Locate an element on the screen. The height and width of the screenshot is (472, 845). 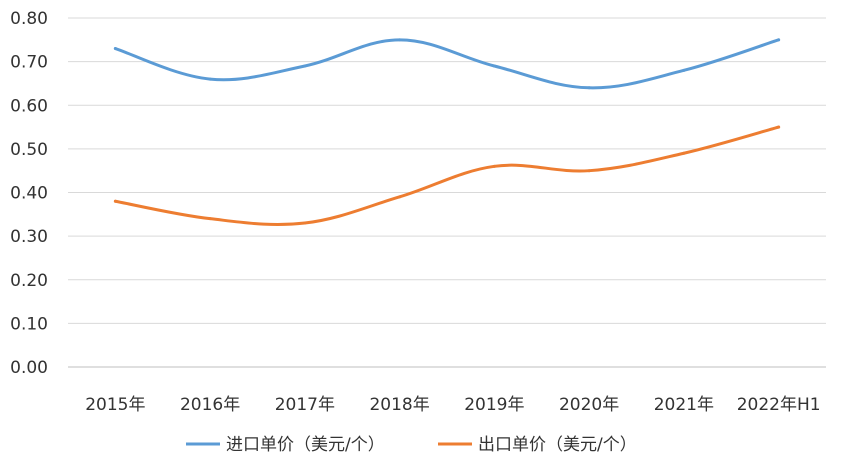
y-tick-label: 0.60 is located at coordinates (29, 106).